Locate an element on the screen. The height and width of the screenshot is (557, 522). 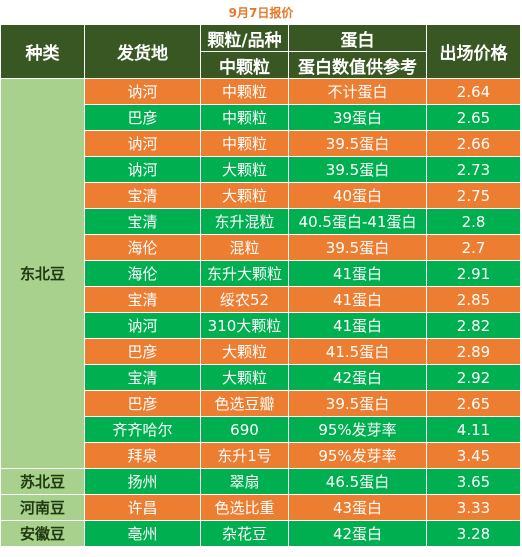
grain-cell: 东升混粒 is located at coordinates (244, 221).